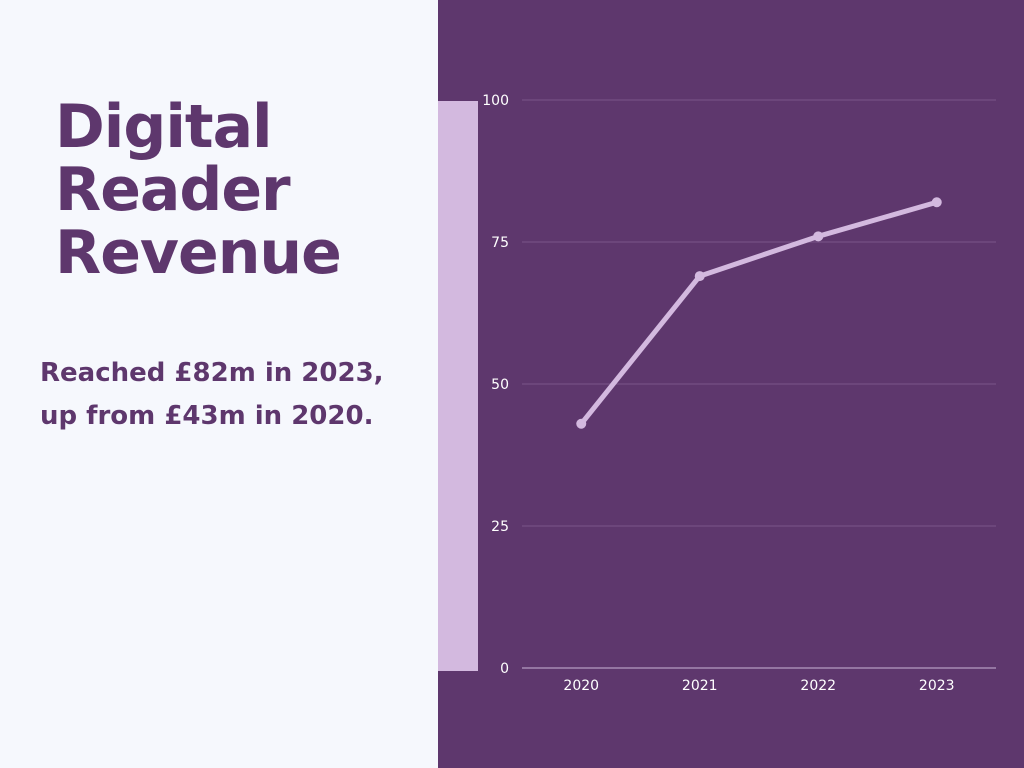  I want to click on y-tick-label: 50, so click(500, 385).